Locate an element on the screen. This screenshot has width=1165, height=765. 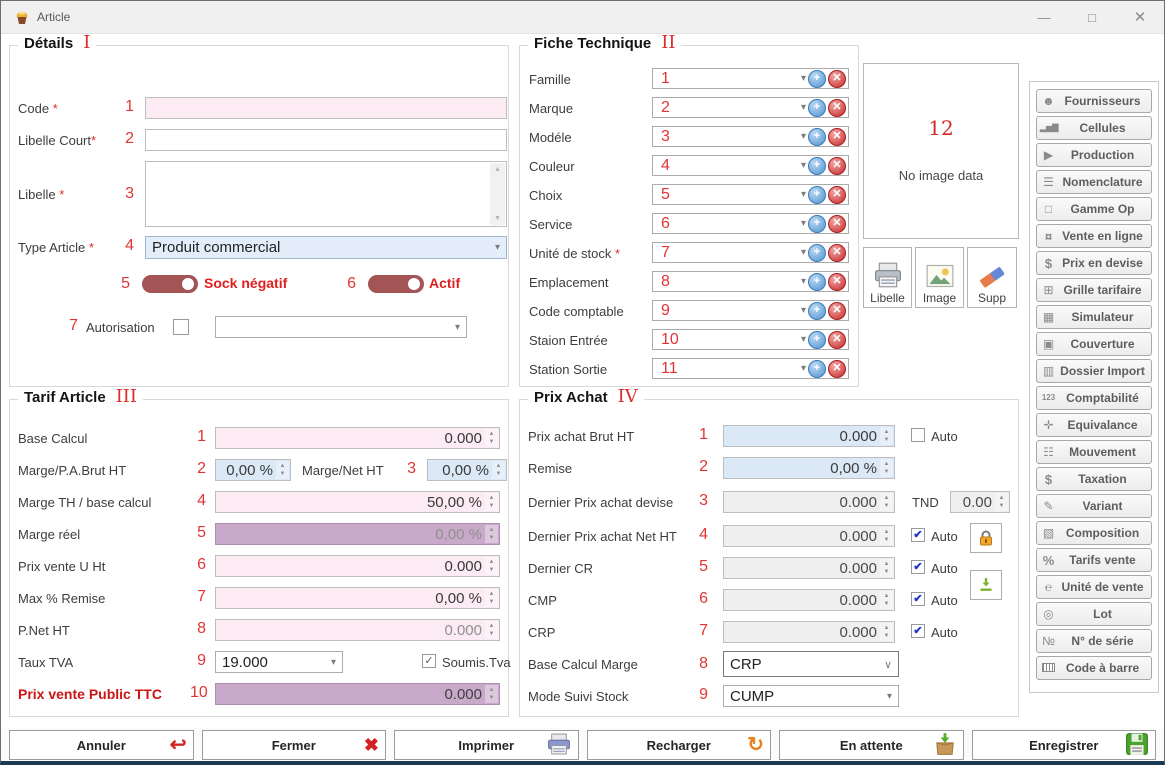
sidebar-item-lot: ◎ Lot is located at coordinates (1094, 614).